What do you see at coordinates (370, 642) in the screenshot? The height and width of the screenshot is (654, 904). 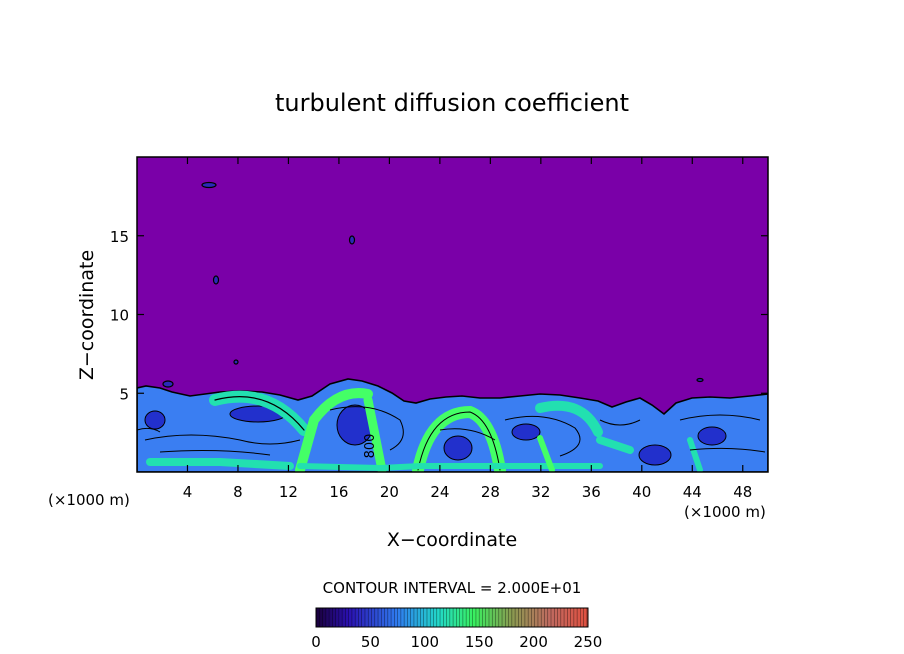 I see `colorbar-tick-label: 50` at bounding box center [370, 642].